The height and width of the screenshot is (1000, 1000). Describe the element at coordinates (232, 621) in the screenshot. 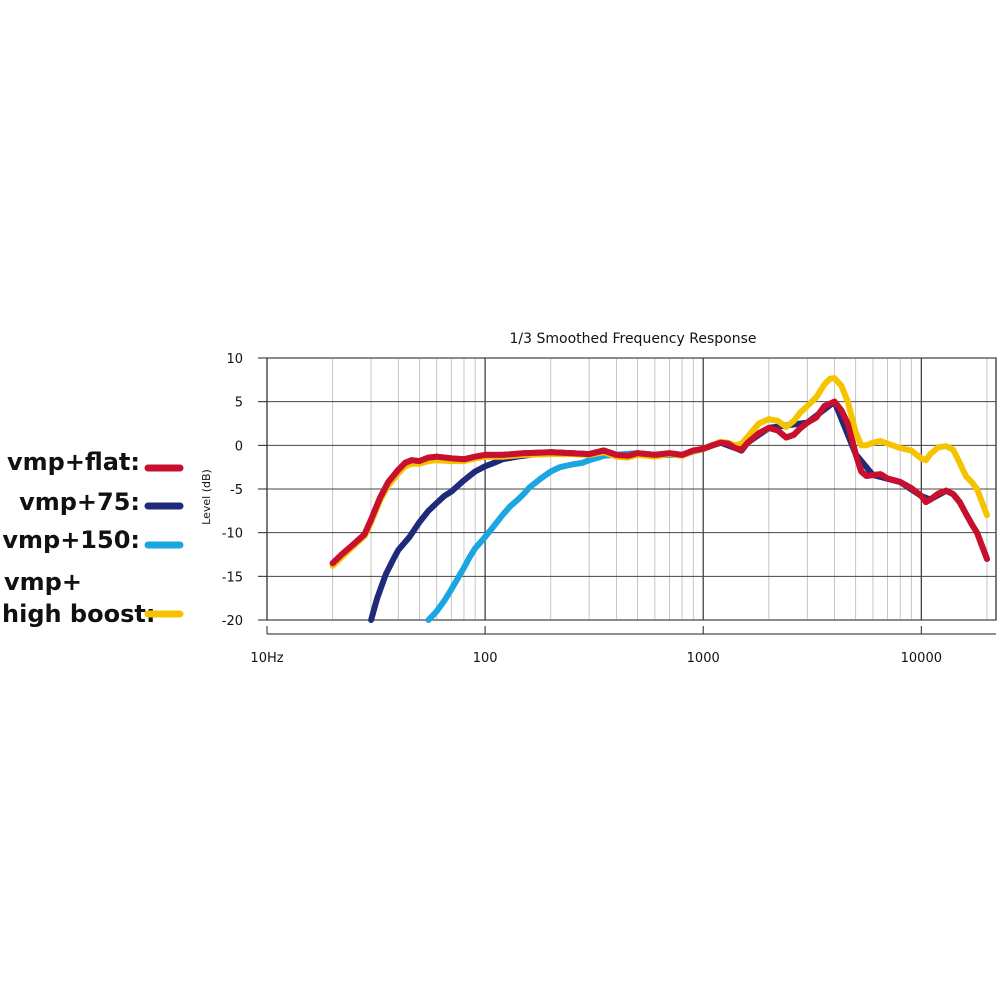

I see `y-tick-label: -20` at that location.